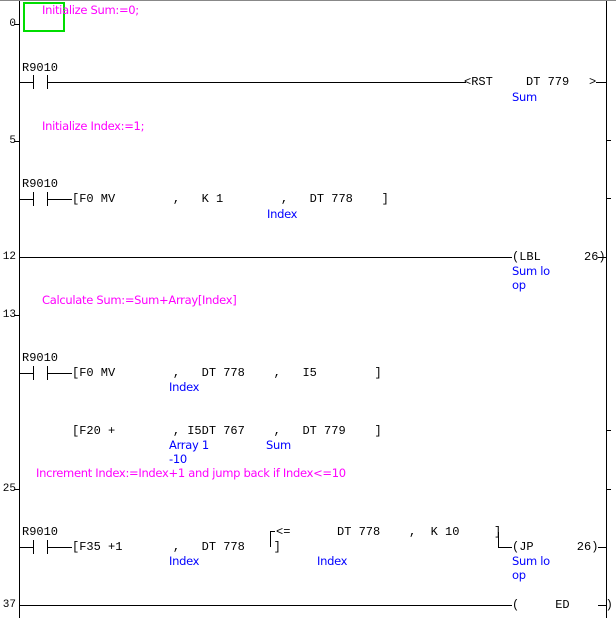 Image resolution: width=616 pixels, height=618 pixels. Describe the element at coordinates (176, 547) in the screenshot. I see `instruction: [F35 +1 , DT 778 ]` at that location.